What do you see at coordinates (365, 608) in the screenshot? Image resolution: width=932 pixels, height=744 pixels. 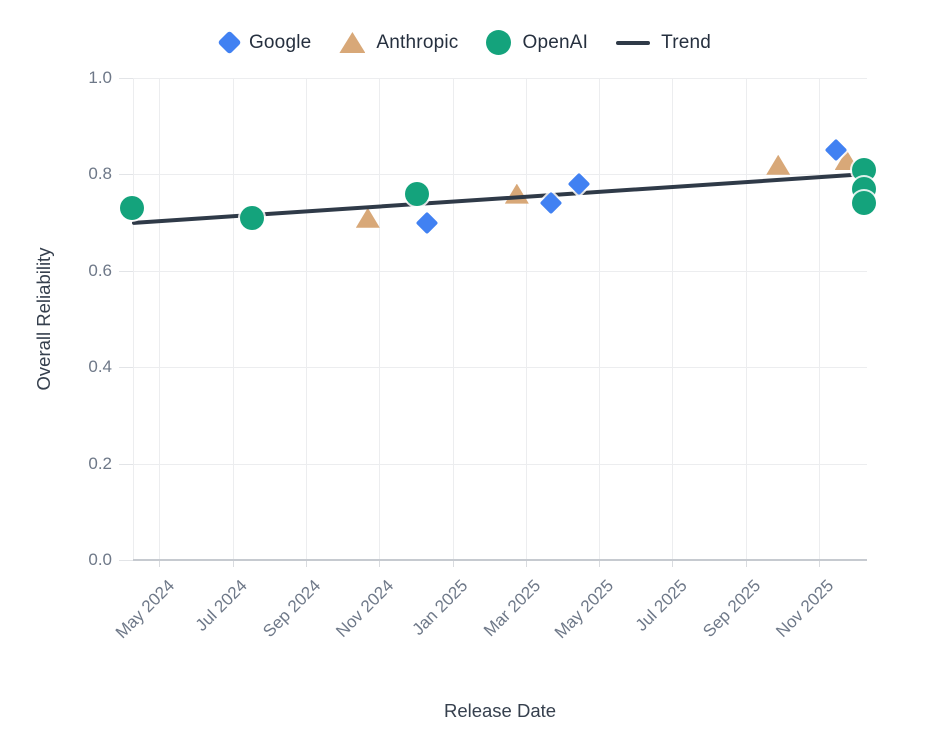 I see `x-tick-label: Nov 2024` at bounding box center [365, 608].